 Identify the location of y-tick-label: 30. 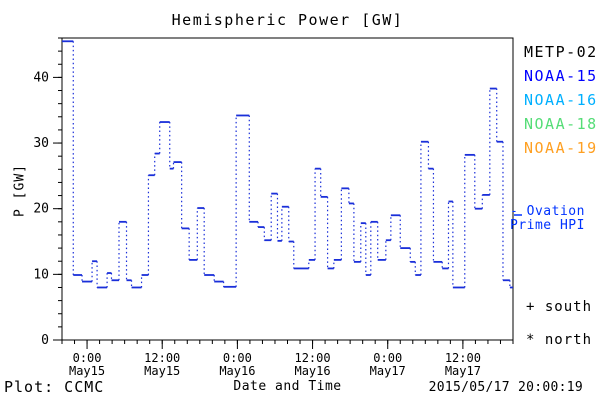
(41, 143).